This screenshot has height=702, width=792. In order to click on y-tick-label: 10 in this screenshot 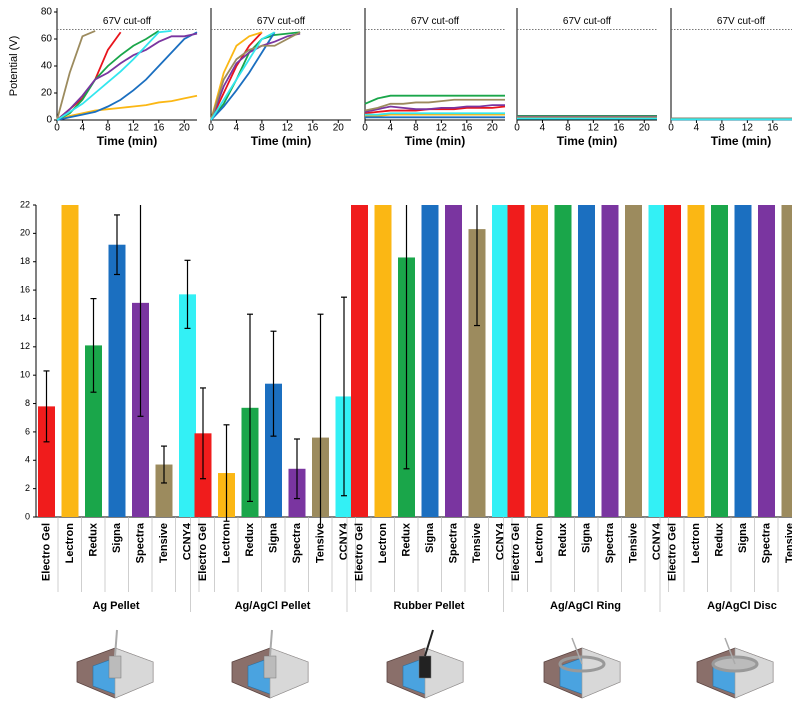, I will do `click(25, 375)`.